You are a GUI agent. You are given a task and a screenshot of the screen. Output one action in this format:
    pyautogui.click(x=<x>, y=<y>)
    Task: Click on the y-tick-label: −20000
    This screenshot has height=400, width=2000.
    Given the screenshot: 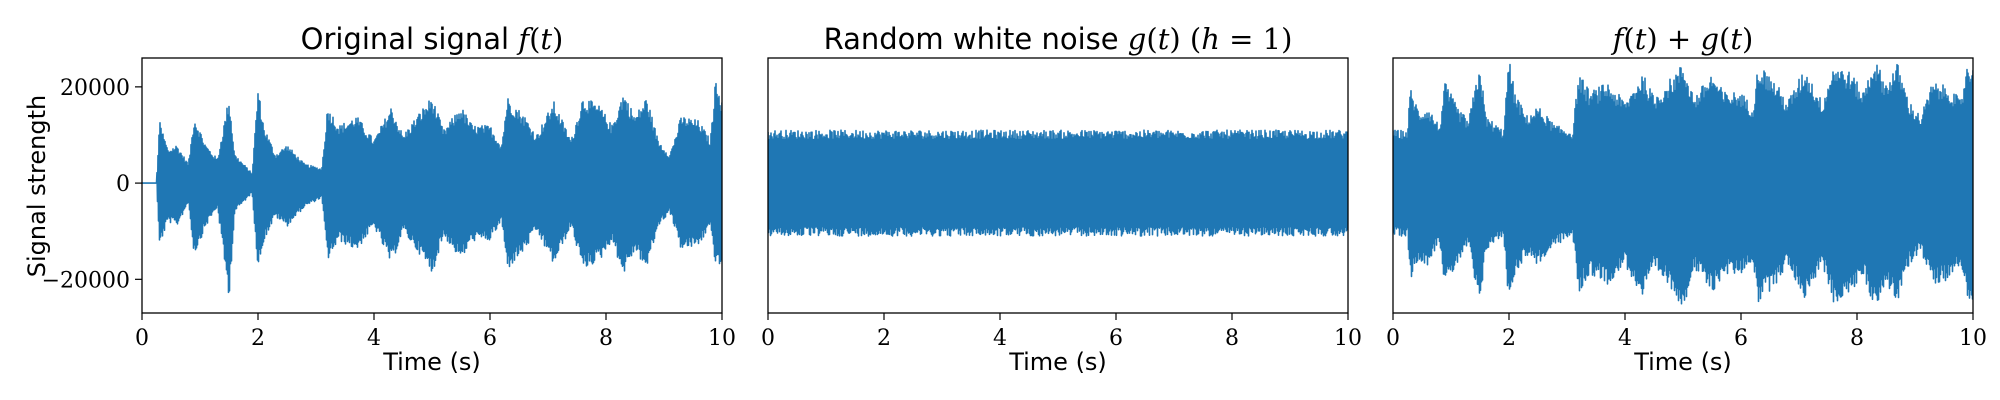 What is the action you would take?
    pyautogui.click(x=86, y=280)
    